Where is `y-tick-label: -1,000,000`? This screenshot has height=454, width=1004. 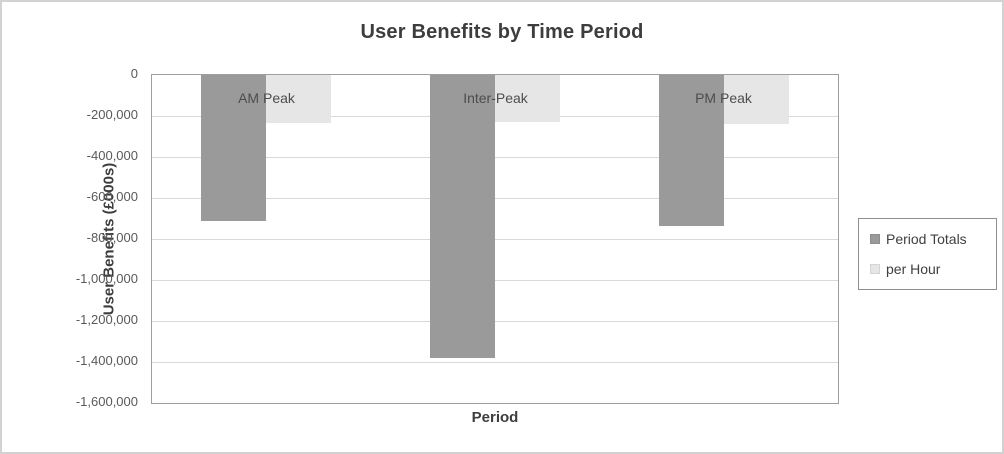
y-tick-label: -1,000,000 is located at coordinates (106, 278).